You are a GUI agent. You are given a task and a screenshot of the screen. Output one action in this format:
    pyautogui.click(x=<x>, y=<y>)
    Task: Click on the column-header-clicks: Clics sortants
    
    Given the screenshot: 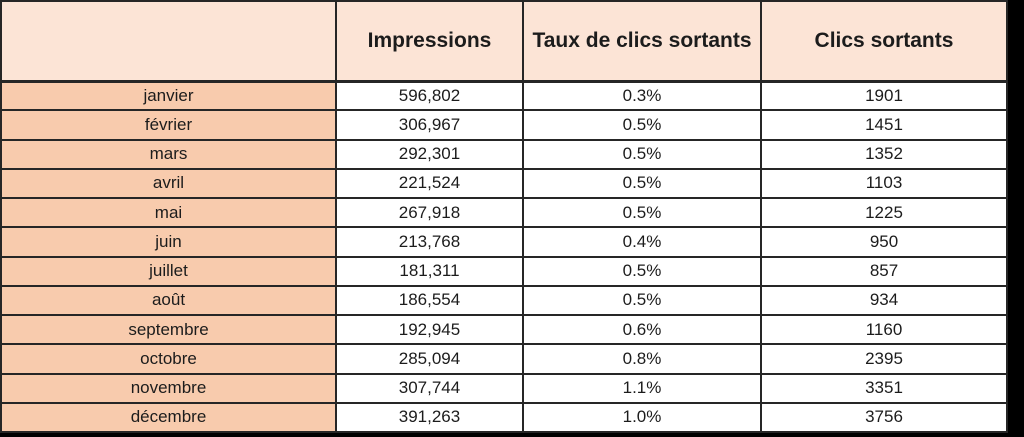 What is the action you would take?
    pyautogui.click(x=884, y=41)
    